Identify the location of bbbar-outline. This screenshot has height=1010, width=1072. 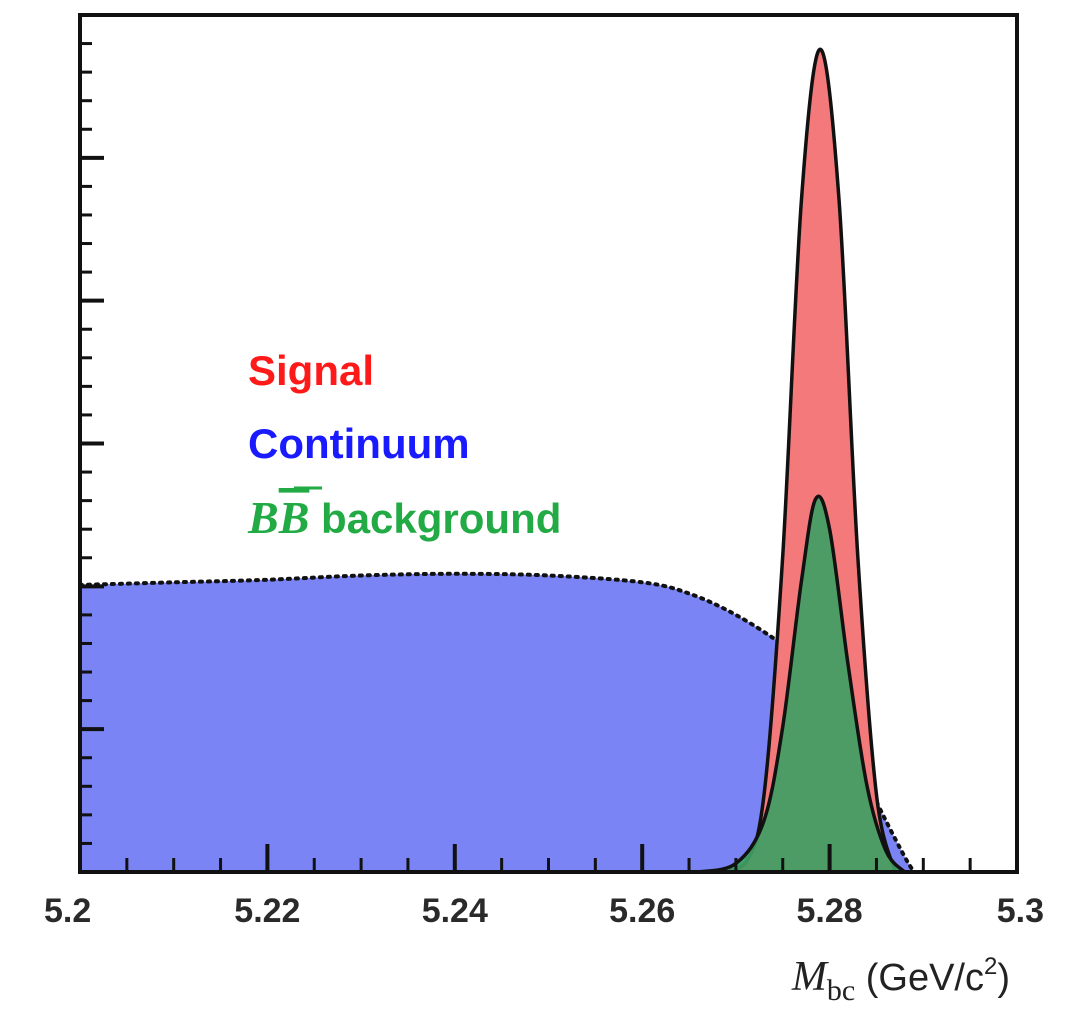
(802, 684).